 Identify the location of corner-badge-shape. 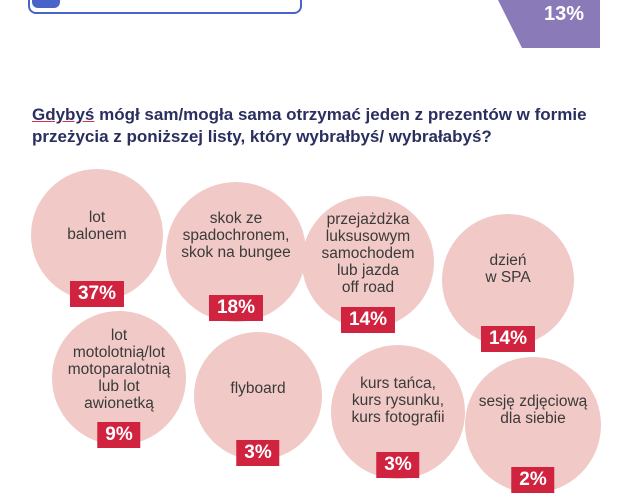
(549, 24).